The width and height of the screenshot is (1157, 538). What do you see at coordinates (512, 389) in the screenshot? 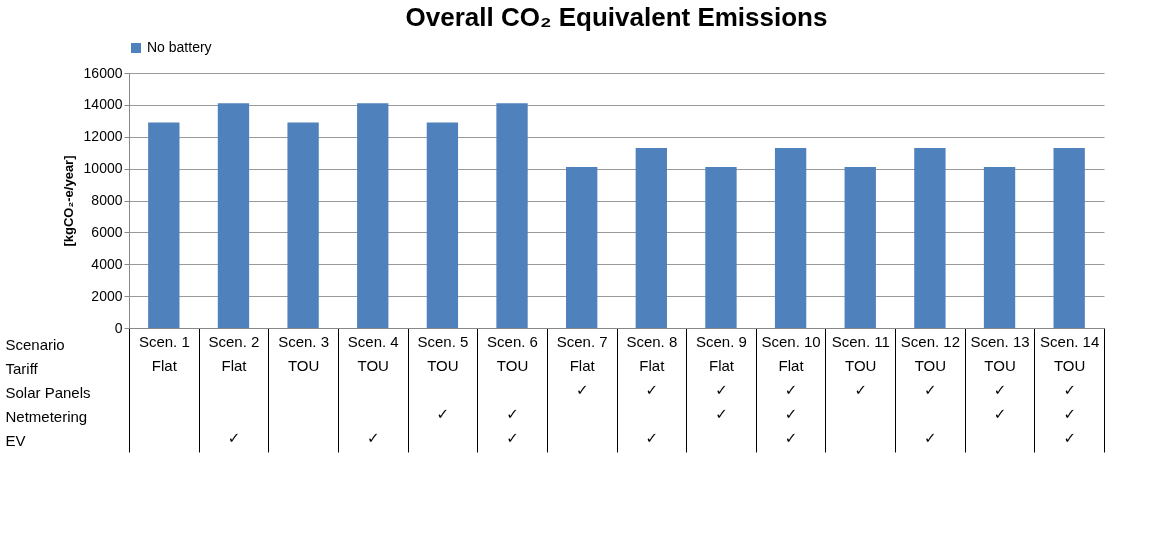
I see `category-label: Scen. 6 TOU ✓ ✓` at bounding box center [512, 389].